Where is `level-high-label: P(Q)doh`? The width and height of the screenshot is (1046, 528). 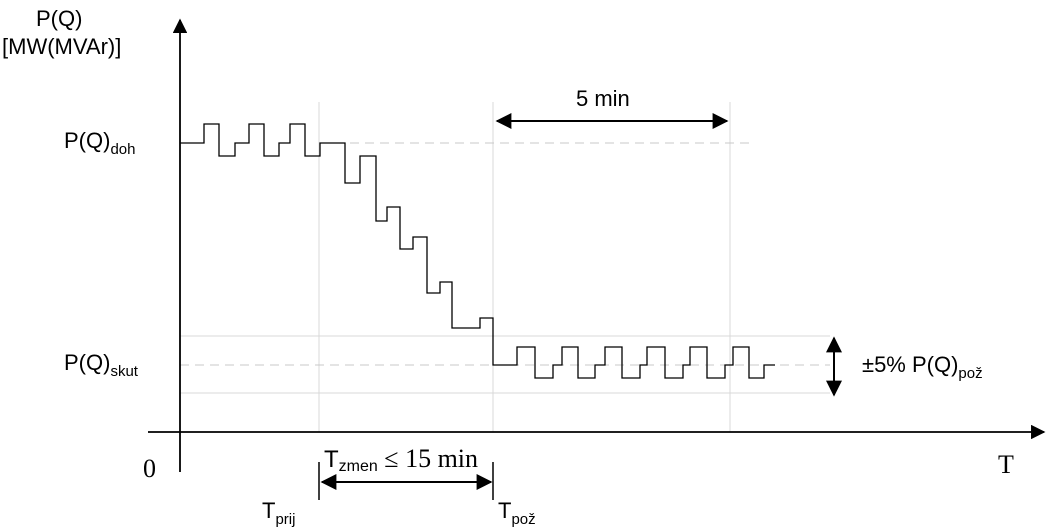 level-high-label: P(Q)doh is located at coordinates (99, 143).